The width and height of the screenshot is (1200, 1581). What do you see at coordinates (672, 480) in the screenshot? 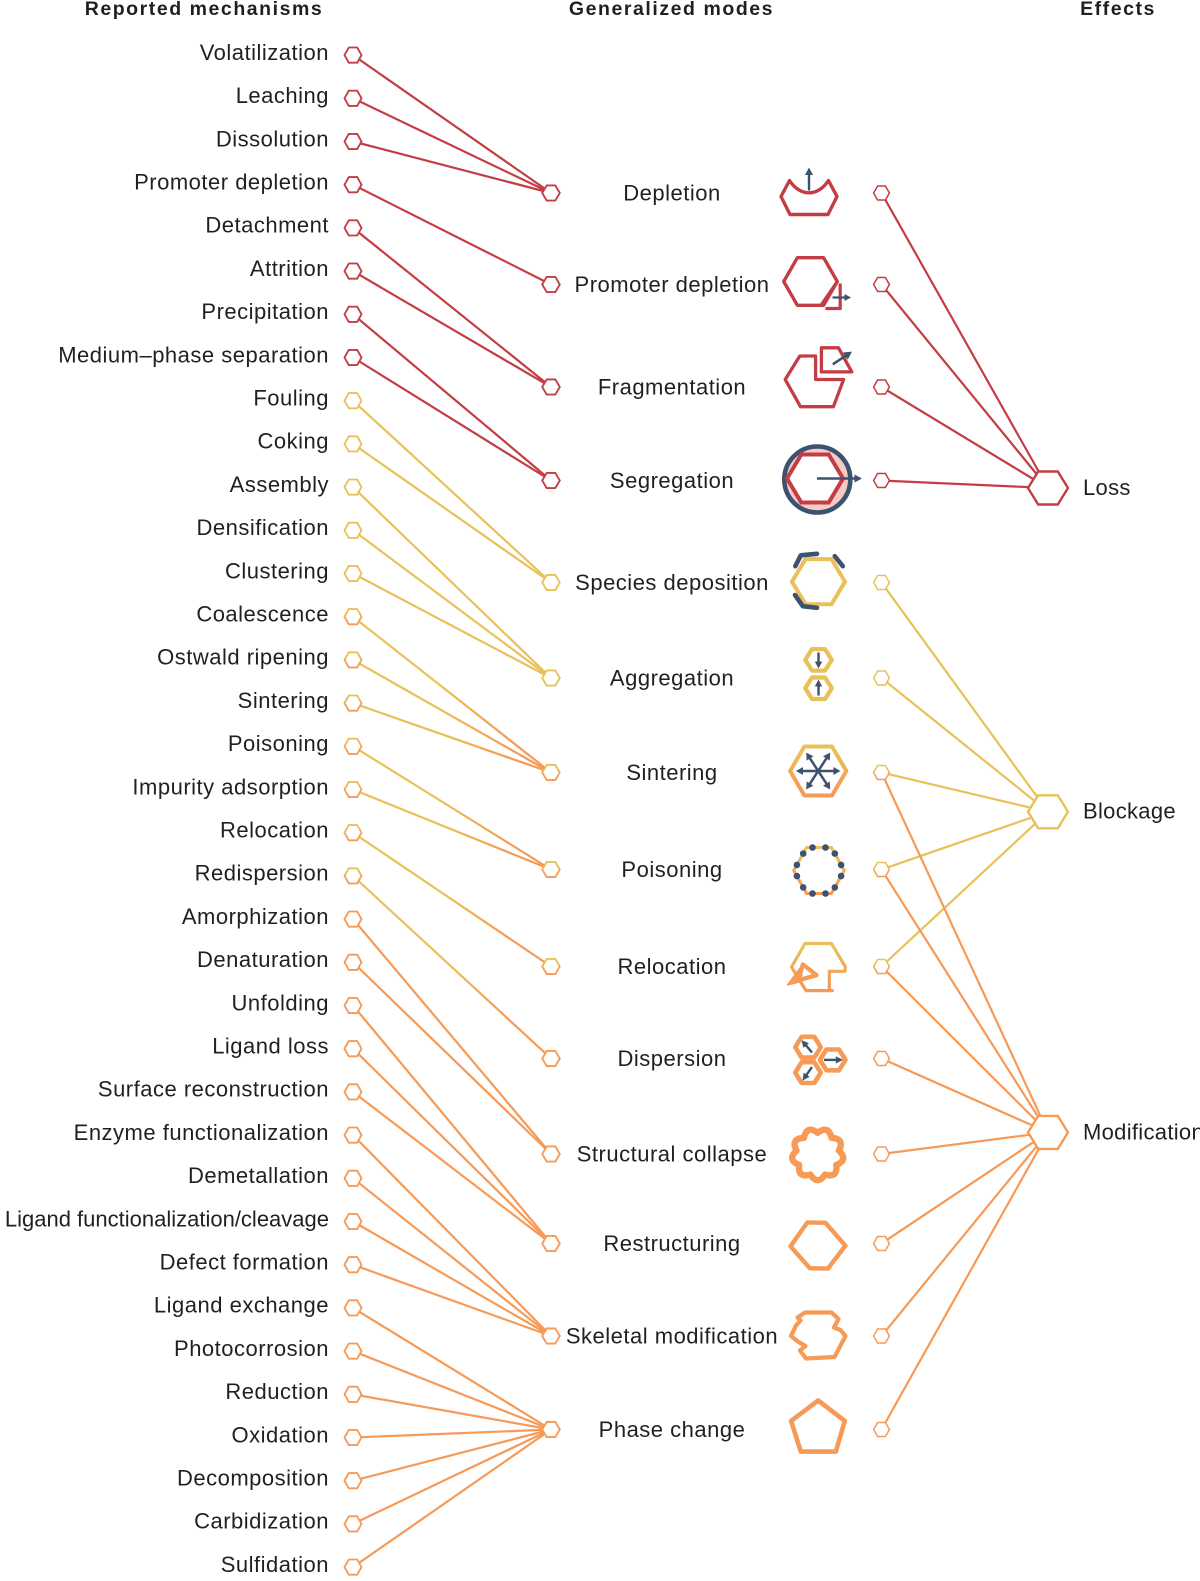
I see `svg-text: Segregation` at bounding box center [672, 480].